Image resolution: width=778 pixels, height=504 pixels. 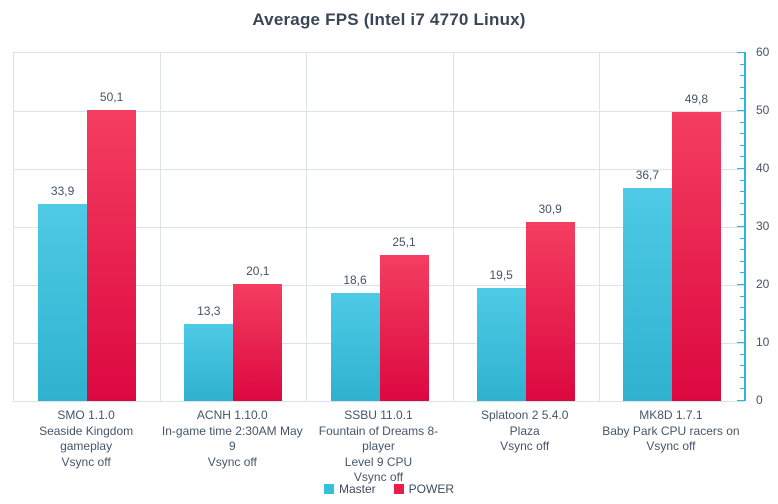 What do you see at coordinates (111, 97) in the screenshot?
I see `bar-value-label: 50,1` at bounding box center [111, 97].